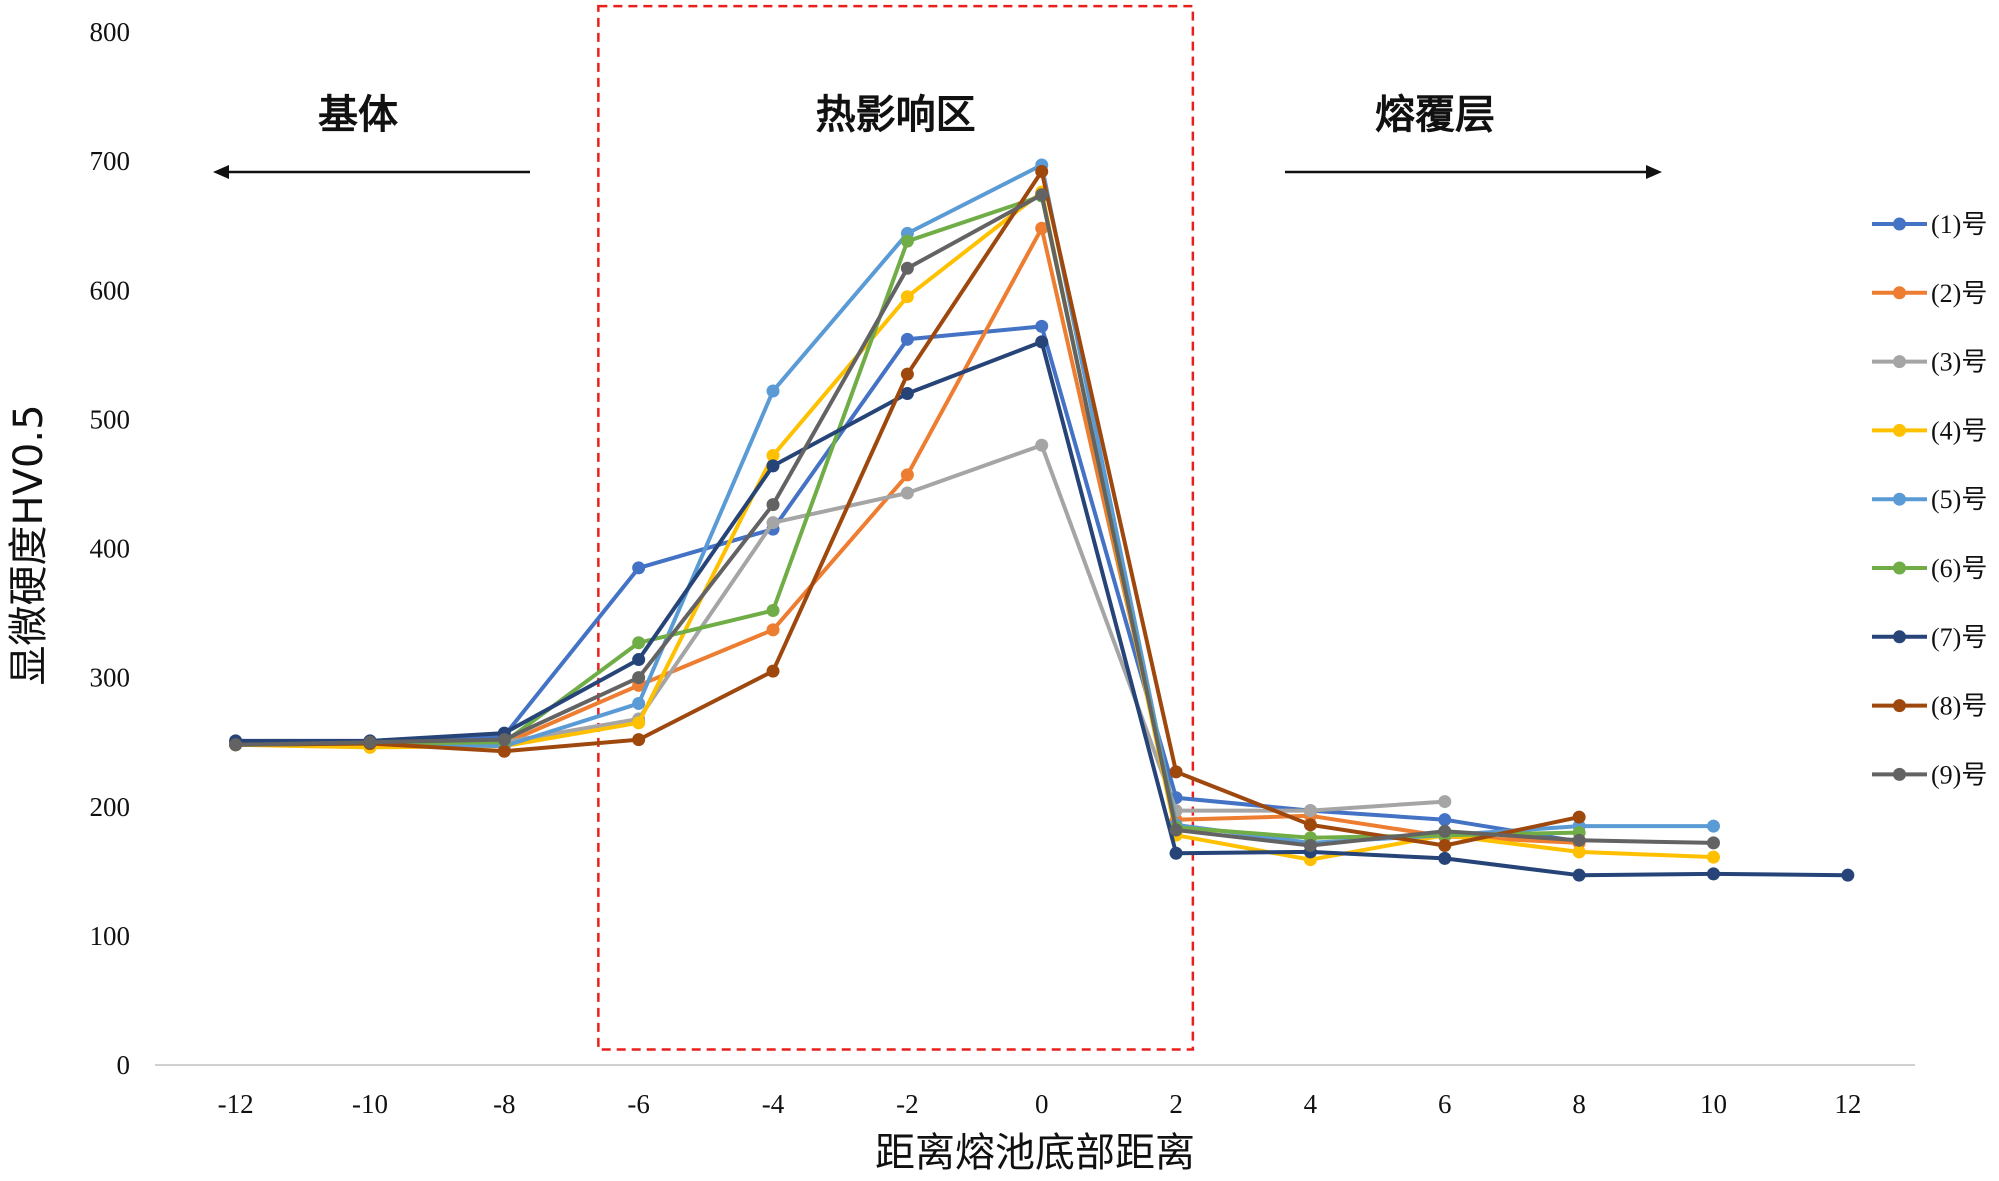 The height and width of the screenshot is (1181, 1999). I want to click on y-tick-label: 300, so click(110, 678).